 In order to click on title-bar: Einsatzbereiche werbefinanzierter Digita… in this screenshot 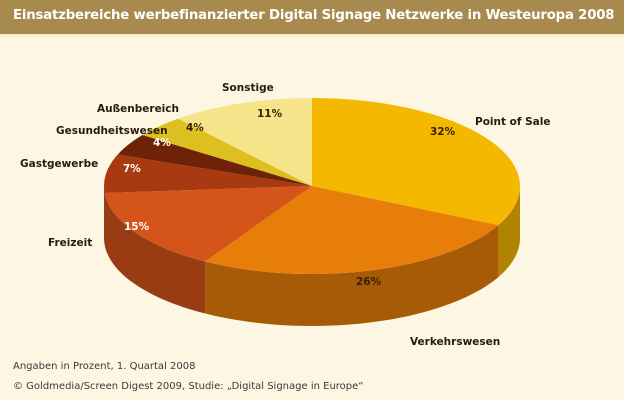, I will do `click(312, 18)`.